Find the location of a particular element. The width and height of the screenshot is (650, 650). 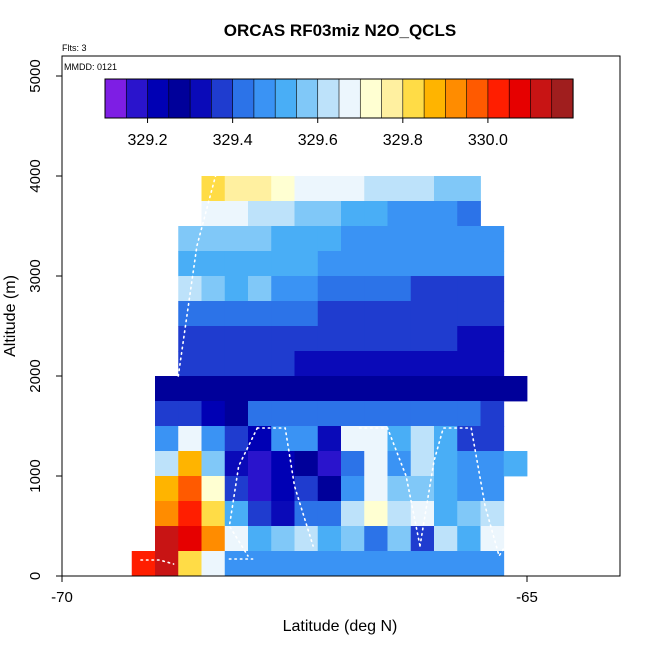

y-tick-label: 2000 is located at coordinates (35, 375).